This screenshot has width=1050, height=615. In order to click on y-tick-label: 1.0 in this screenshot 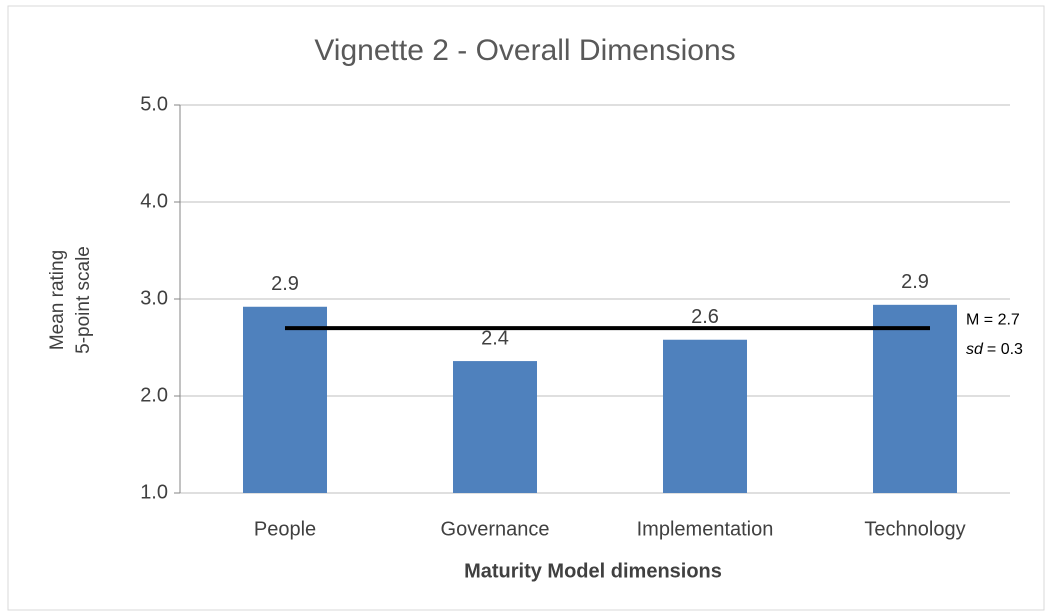, I will do `click(154, 492)`.